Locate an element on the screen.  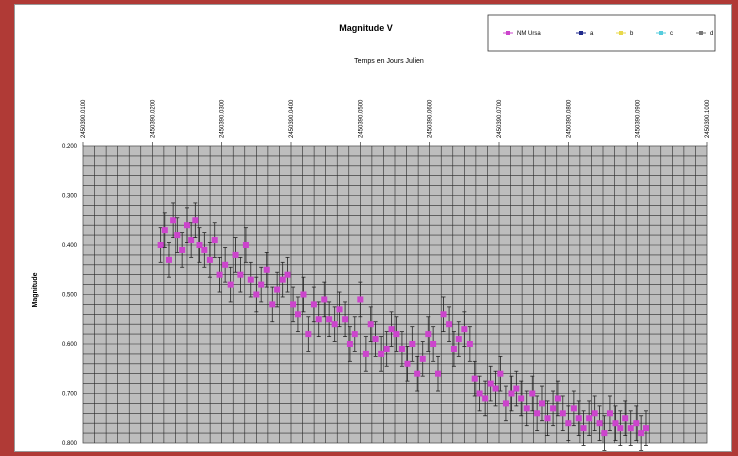
legend-box is located at coordinates (601, 33).